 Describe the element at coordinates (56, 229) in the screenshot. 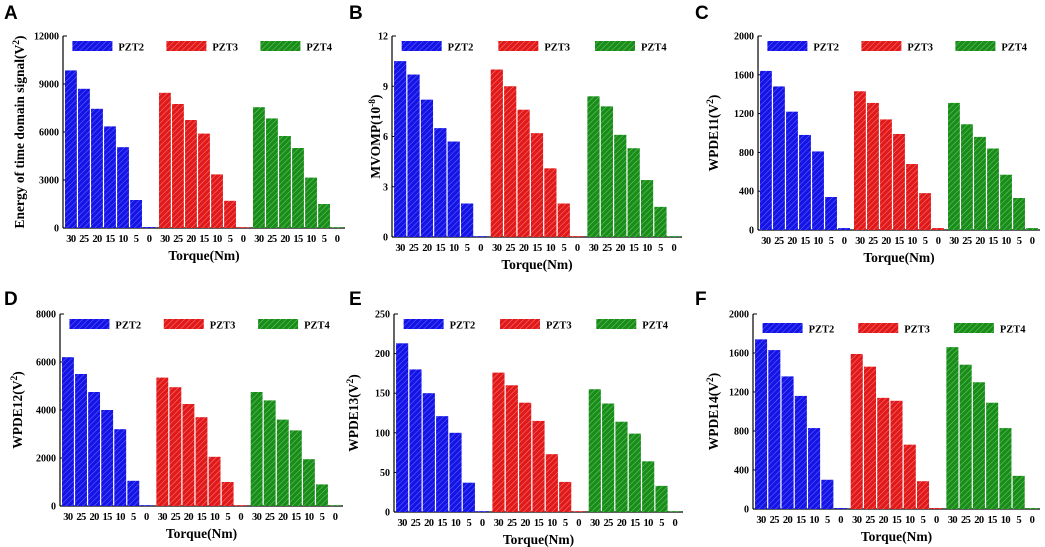

I see `y-tick-label: 0` at that location.